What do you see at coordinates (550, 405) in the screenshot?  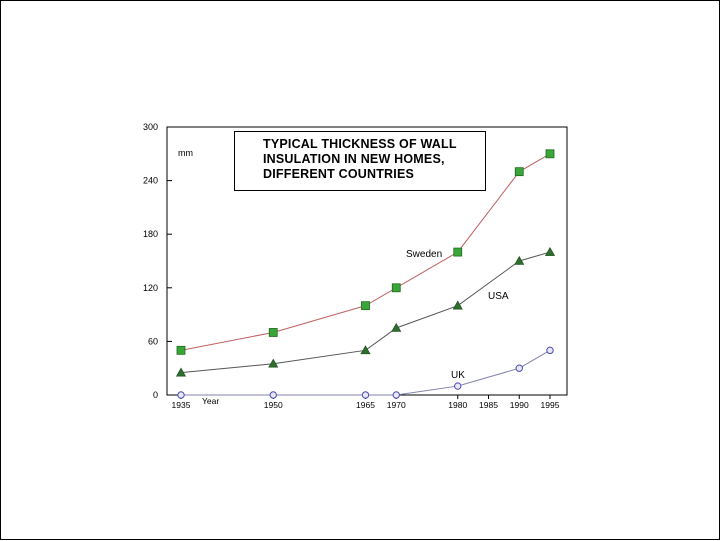 I see `x-tick-label: 1995` at bounding box center [550, 405].